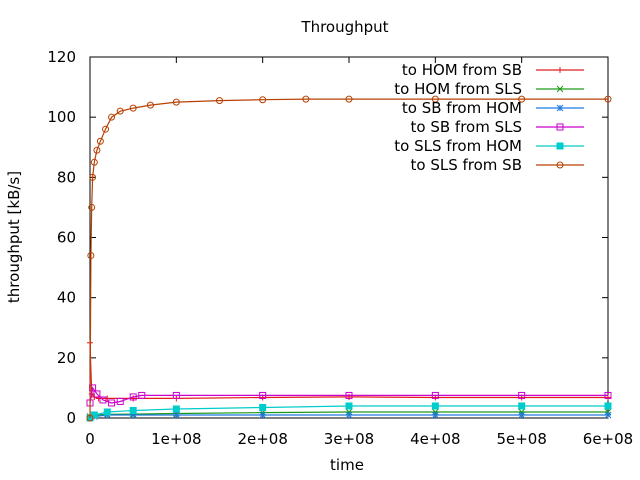 The image size is (640, 480). I want to click on legend-entry: to SB from HOM, so click(493, 108).